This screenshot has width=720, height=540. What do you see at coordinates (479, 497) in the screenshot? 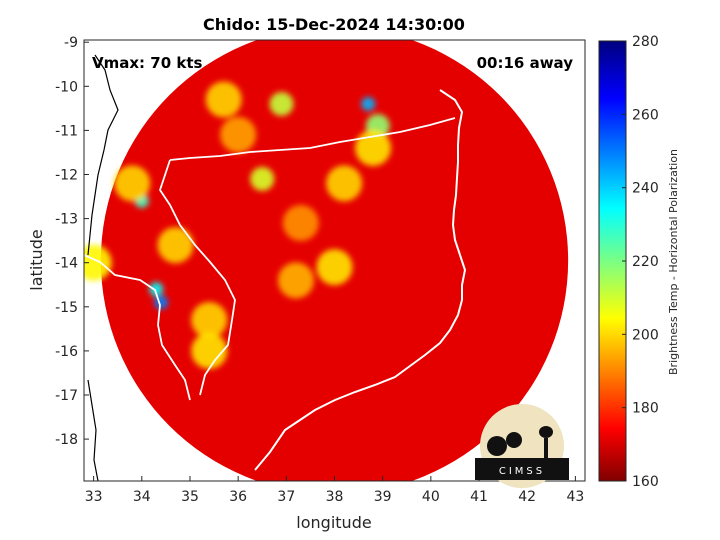
I see `x-tick-label: 41` at bounding box center [479, 497].